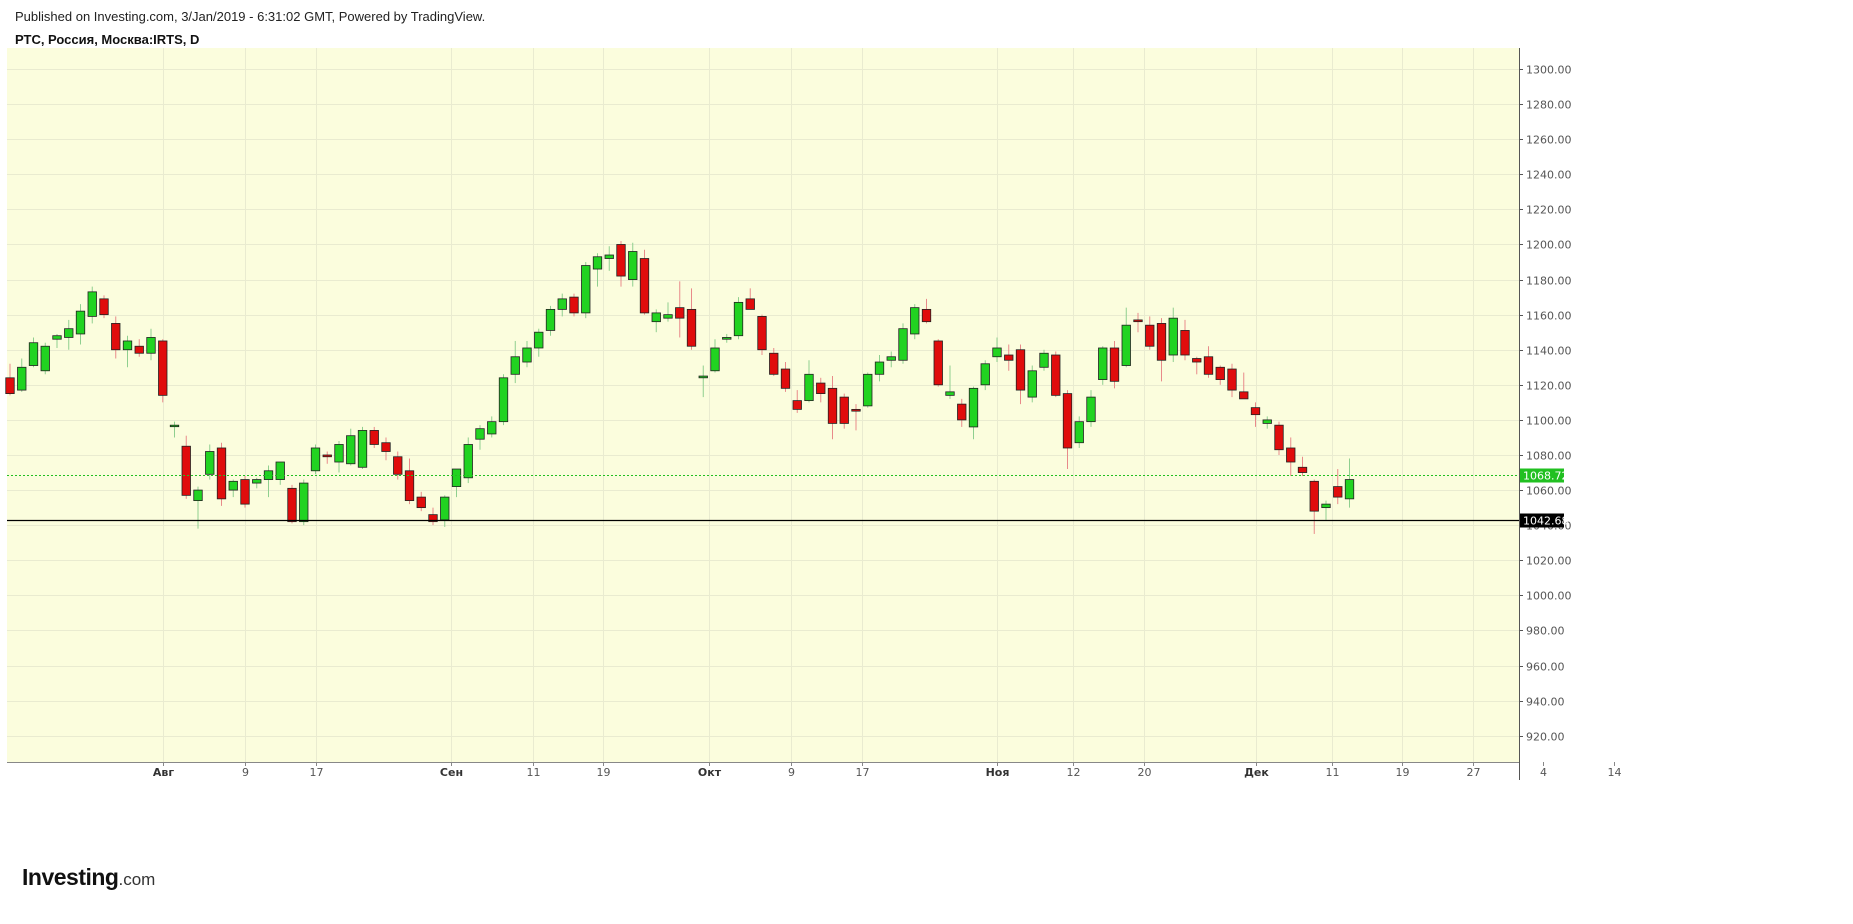 The width and height of the screenshot is (1853, 924). What do you see at coordinates (1074, 772) in the screenshot?
I see `x-tick-label: 12` at bounding box center [1074, 772].